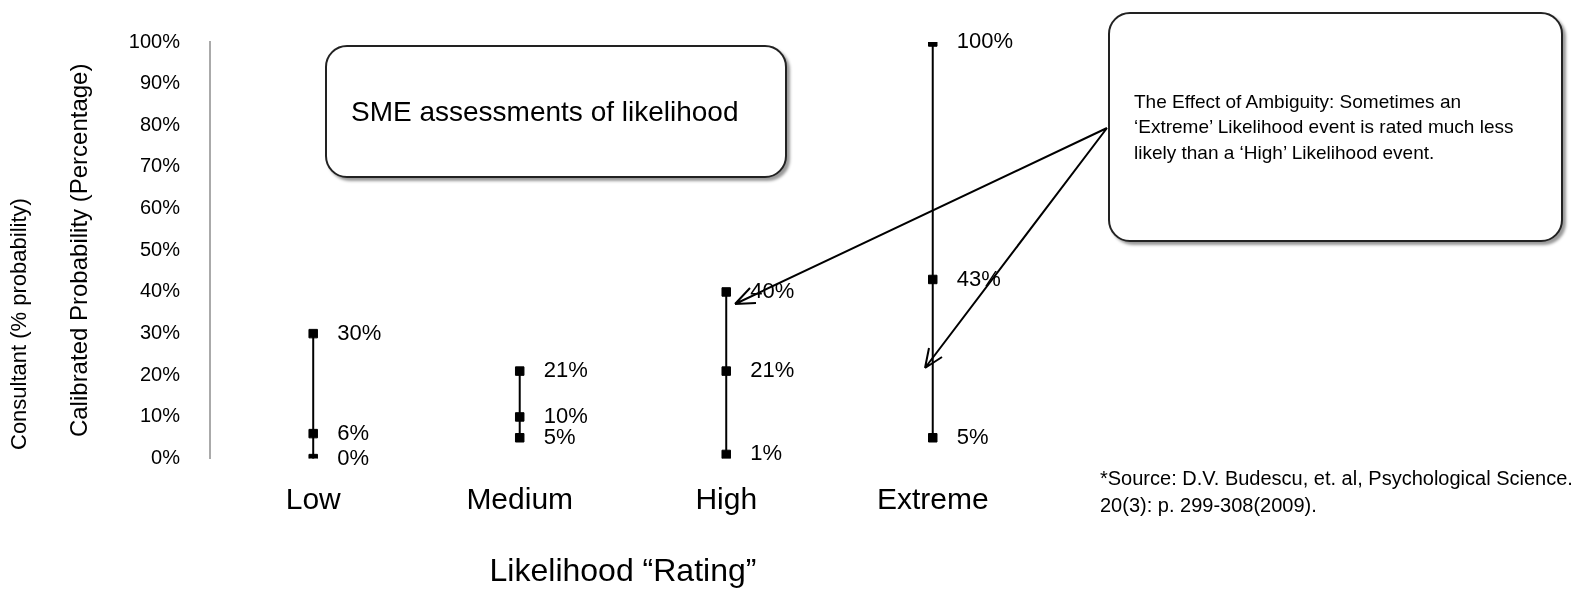  What do you see at coordinates (766, 453) in the screenshot?
I see `data-label: 1%` at bounding box center [766, 453].